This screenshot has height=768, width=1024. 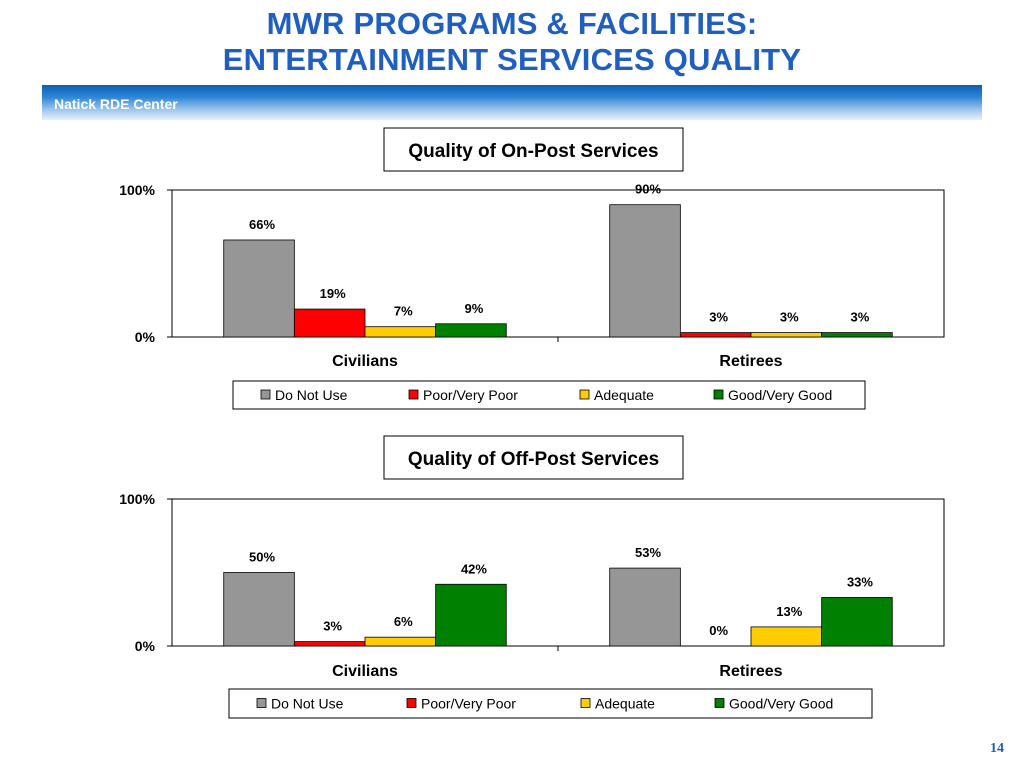 I want to click on data-label: 66%, so click(x=262, y=224).